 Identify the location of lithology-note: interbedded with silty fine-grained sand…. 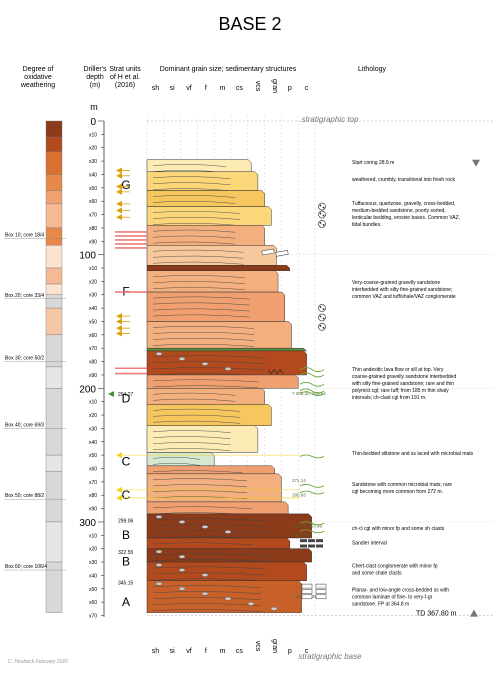
(402, 290).